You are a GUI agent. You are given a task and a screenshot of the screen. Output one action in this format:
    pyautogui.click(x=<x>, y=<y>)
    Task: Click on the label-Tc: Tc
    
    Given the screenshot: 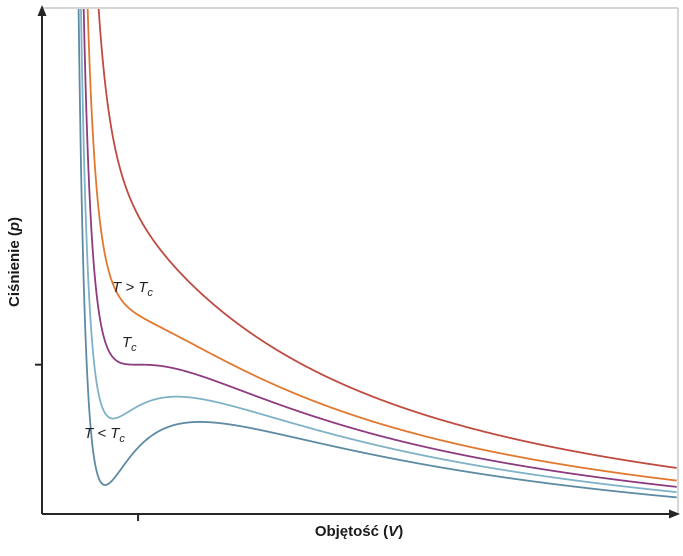 What is the action you would take?
    pyautogui.click(x=129, y=344)
    